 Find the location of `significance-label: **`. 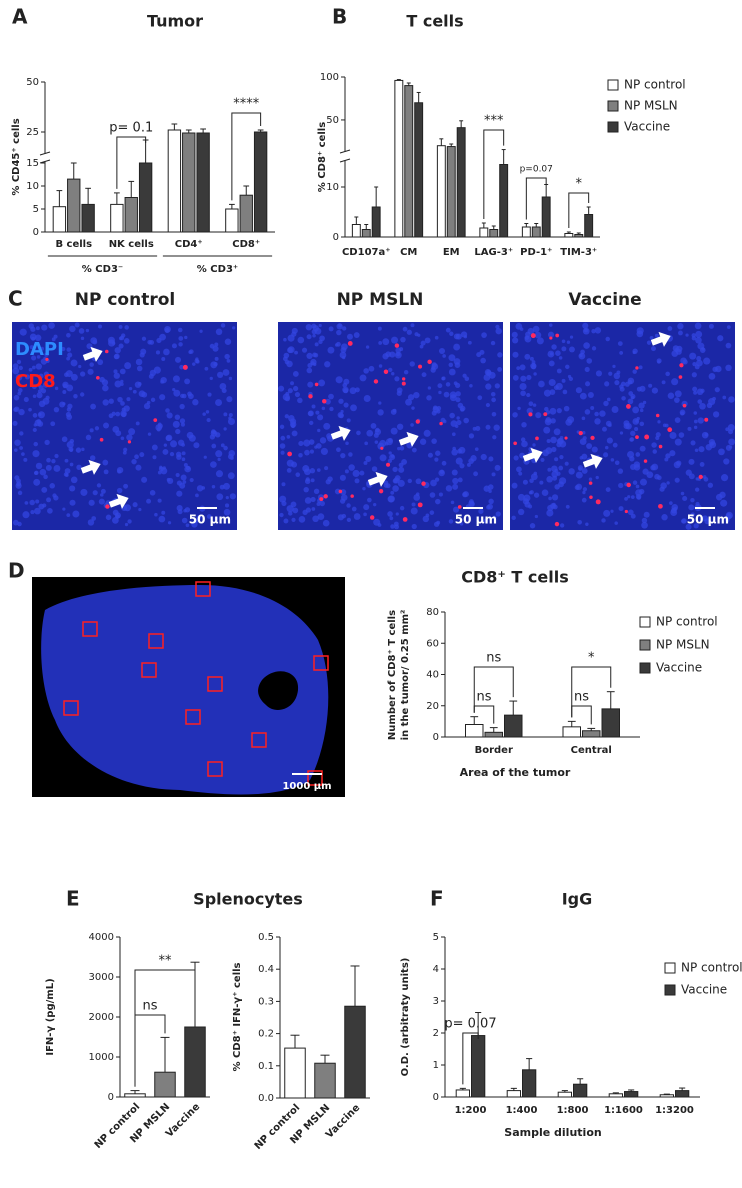

significance-label: ** is located at coordinates (166, 961).